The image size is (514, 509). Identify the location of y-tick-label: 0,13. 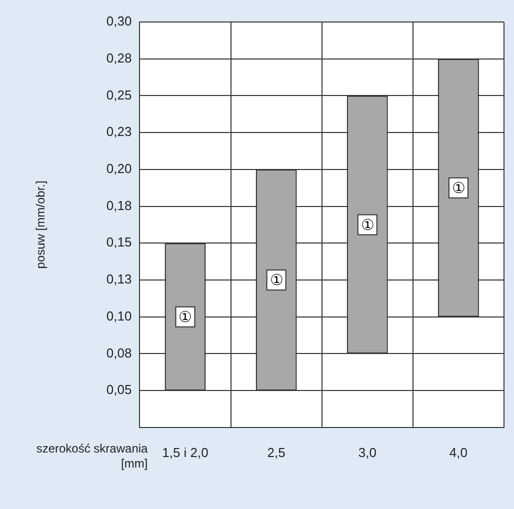
(119, 279).